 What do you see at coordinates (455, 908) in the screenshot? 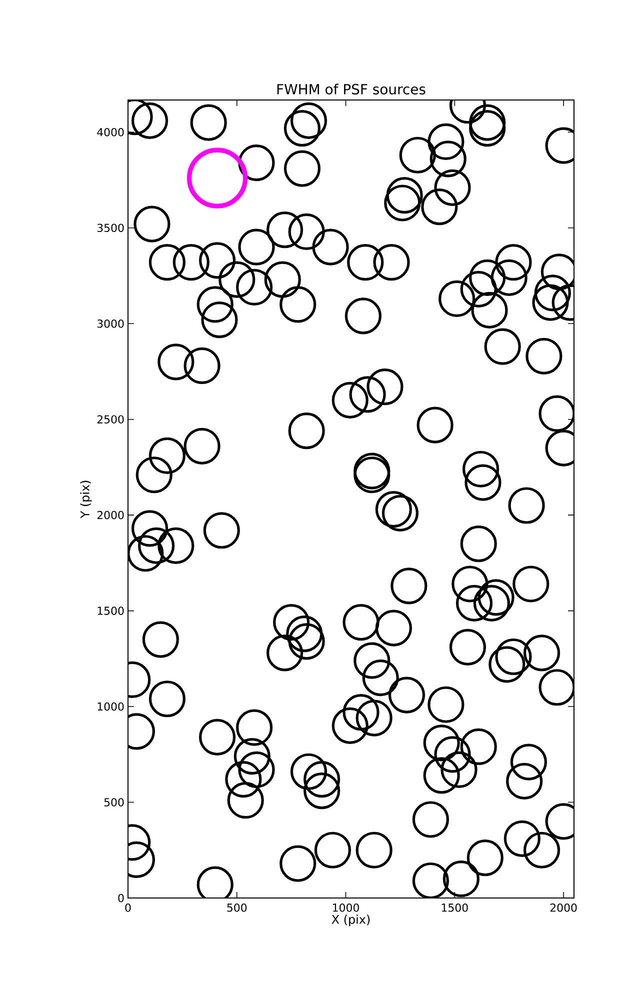
I see `x-tick-label: 1500` at bounding box center [455, 908].